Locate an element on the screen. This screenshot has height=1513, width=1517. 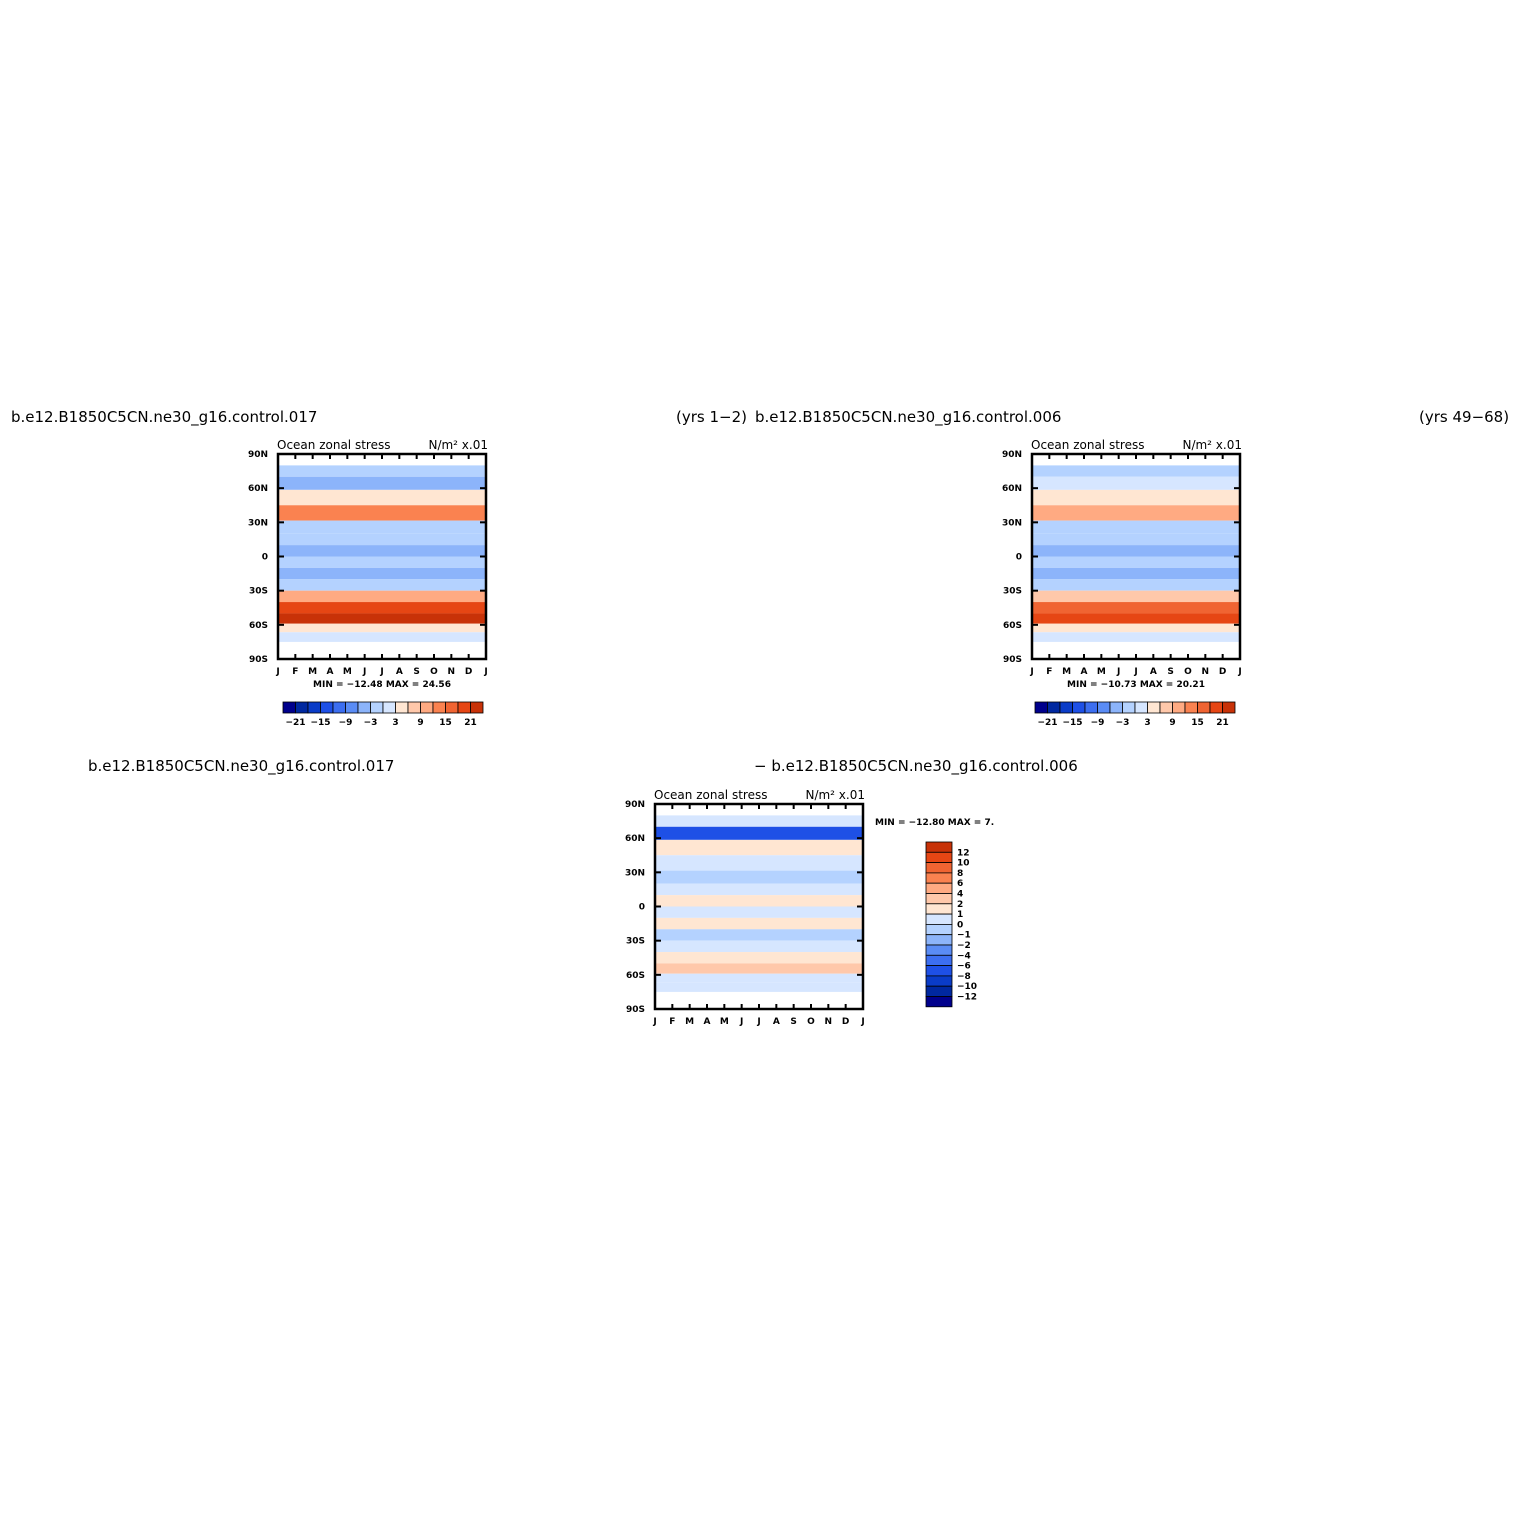
case-title-top-right: b.e12.B1850C5CN.ne30_g16.control.006 is located at coordinates (908, 417).